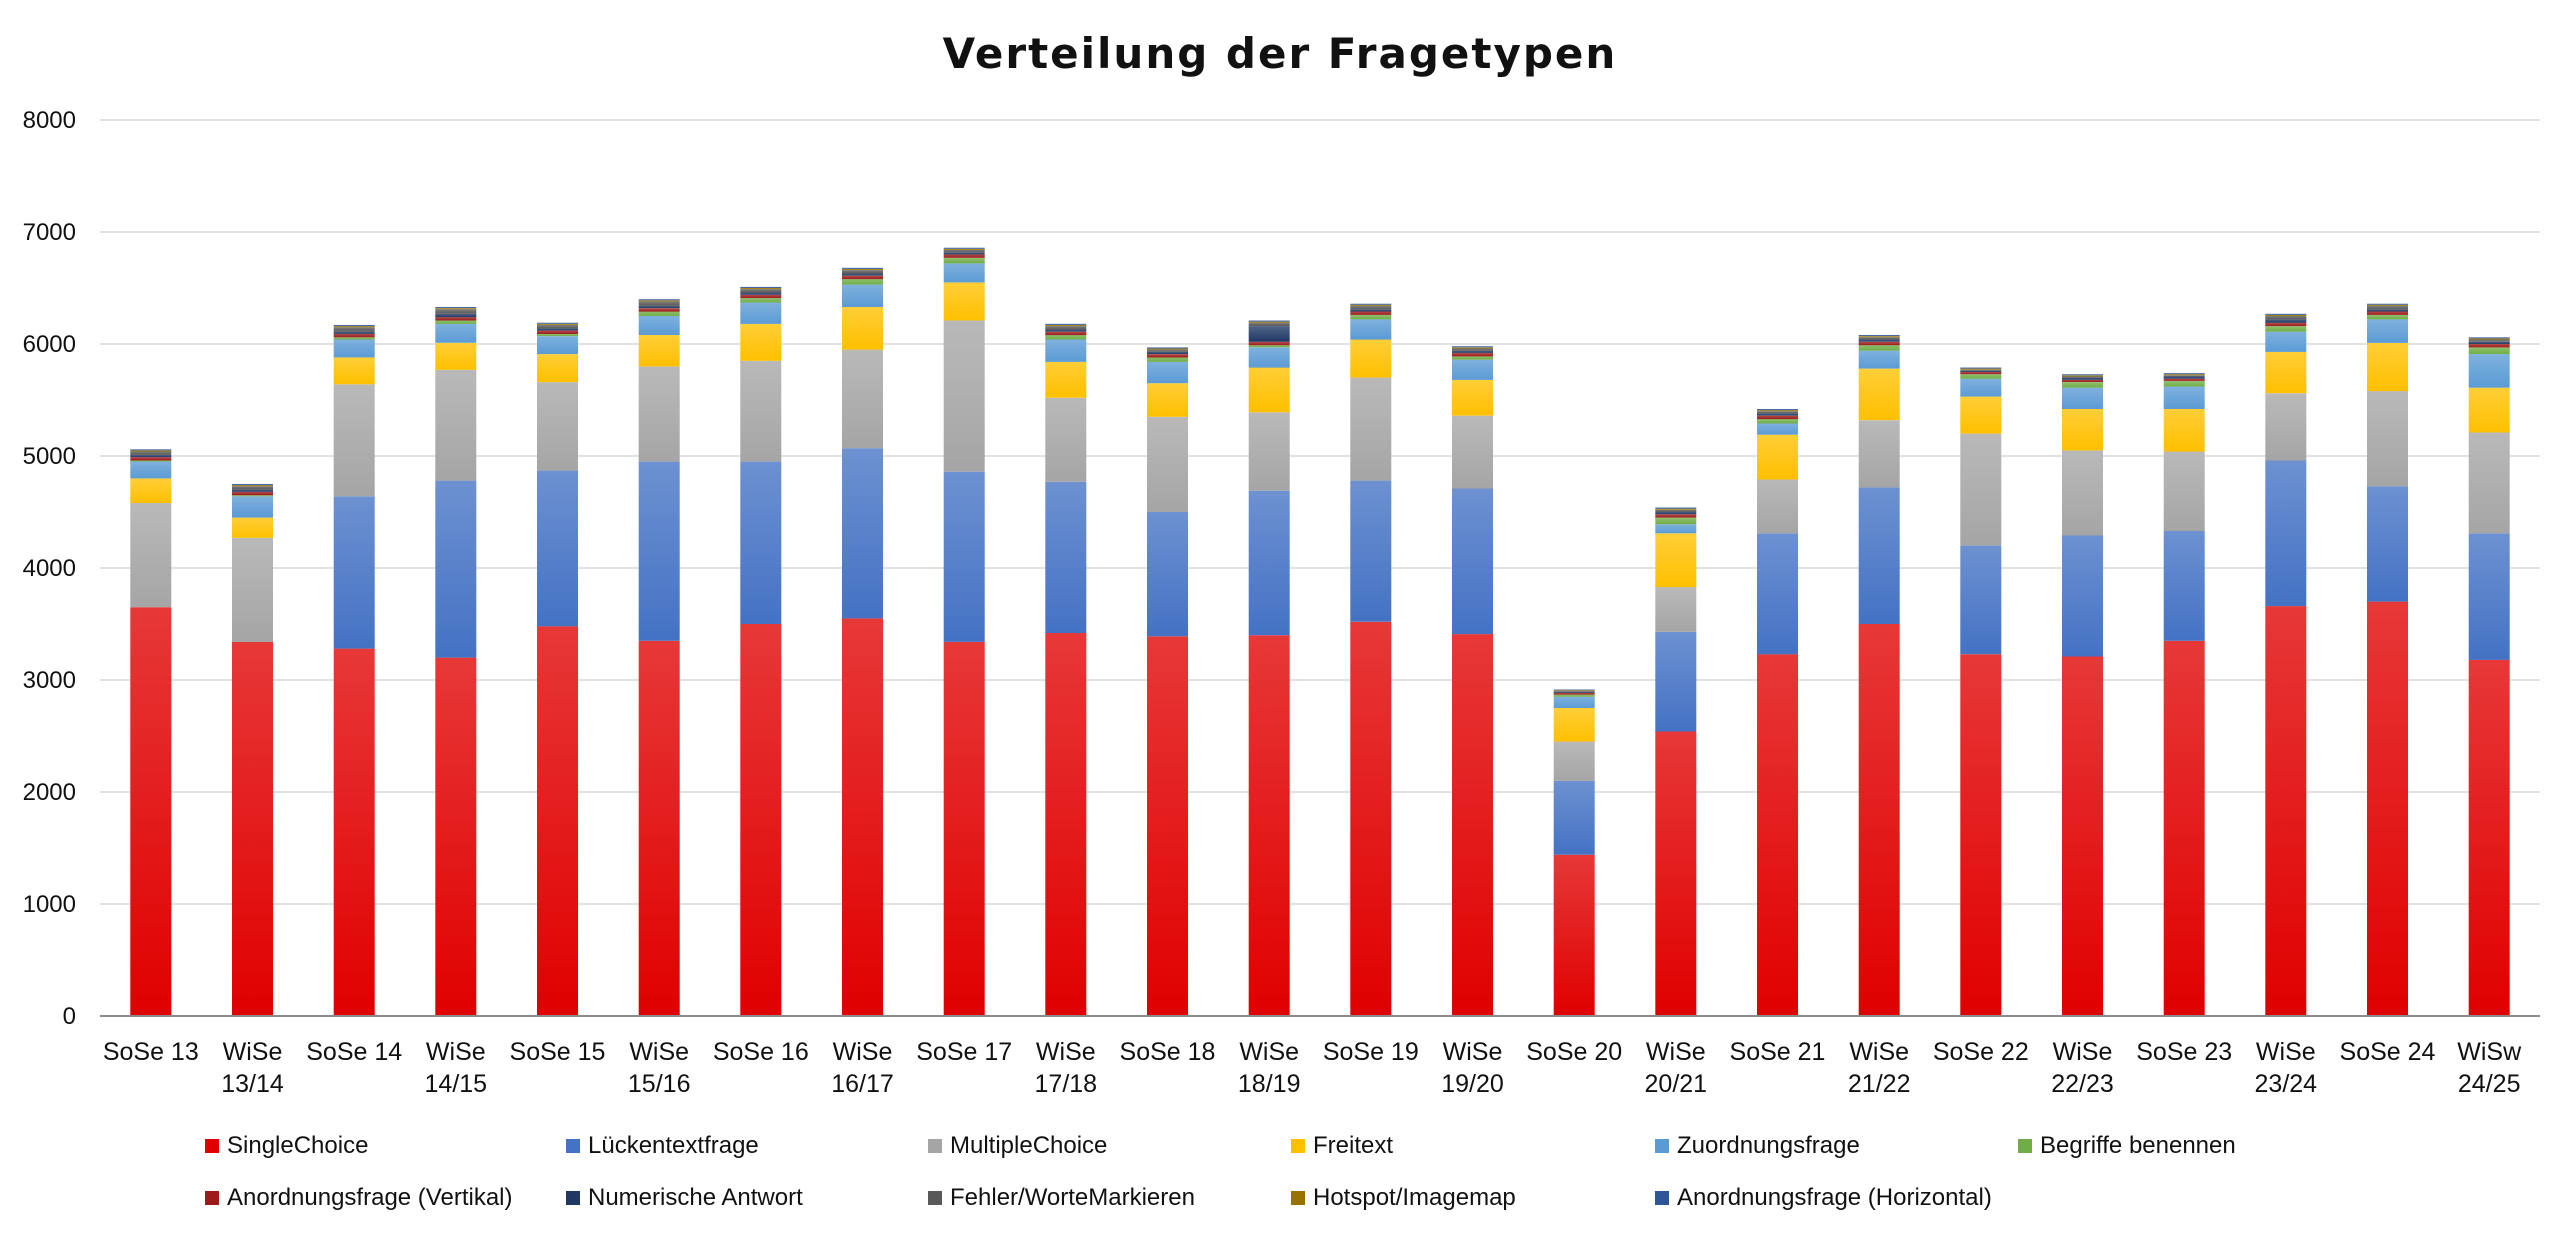  What do you see at coordinates (49, 568) in the screenshot?
I see `y-tick-label: 4000` at bounding box center [49, 568].